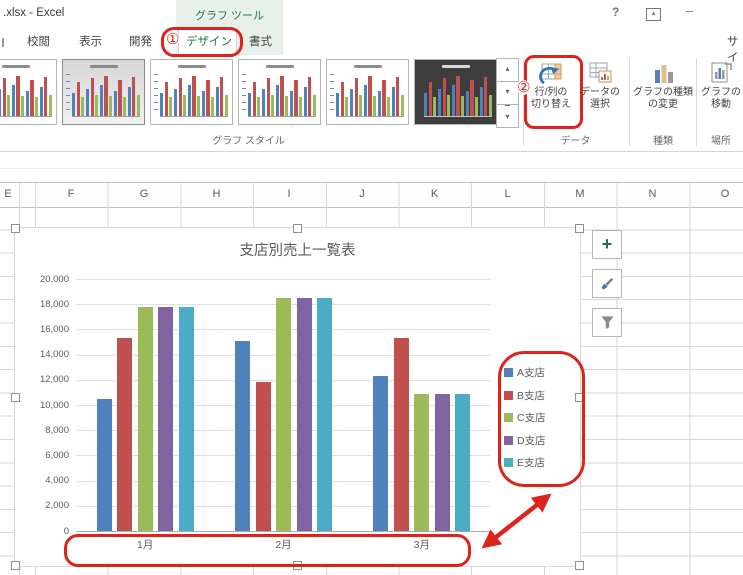  Describe the element at coordinates (263, 456) in the screenshot. I see `bar-B支店-2月` at that location.